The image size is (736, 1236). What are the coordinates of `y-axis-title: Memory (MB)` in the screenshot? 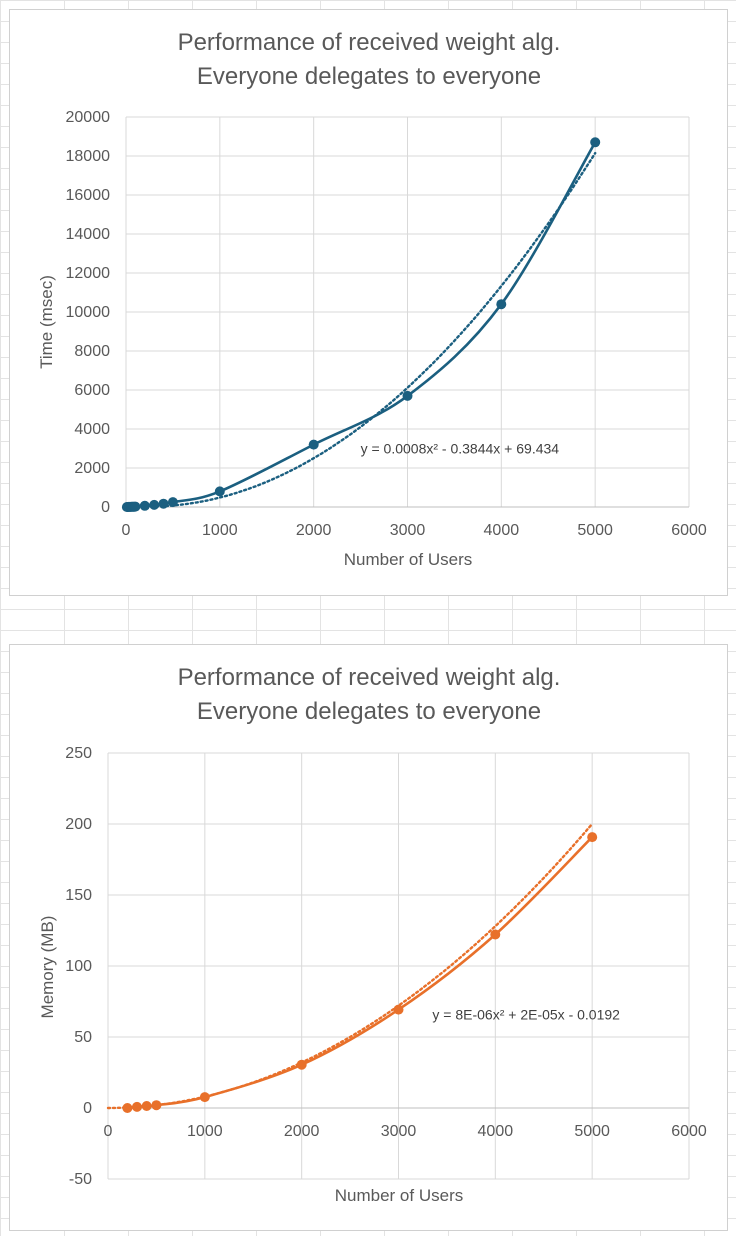 It's located at (47, 967).